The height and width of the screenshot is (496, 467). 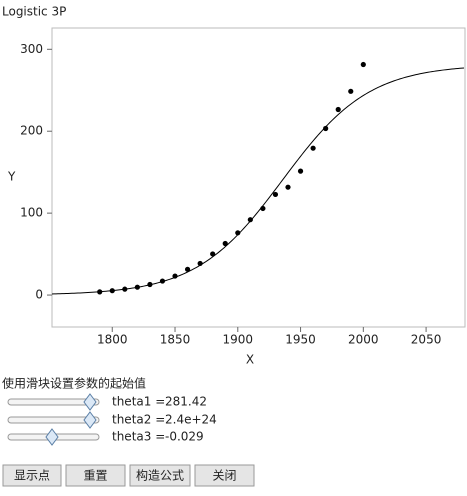 What do you see at coordinates (31, 131) in the screenshot?
I see `y-tick-label: 200` at bounding box center [31, 131].